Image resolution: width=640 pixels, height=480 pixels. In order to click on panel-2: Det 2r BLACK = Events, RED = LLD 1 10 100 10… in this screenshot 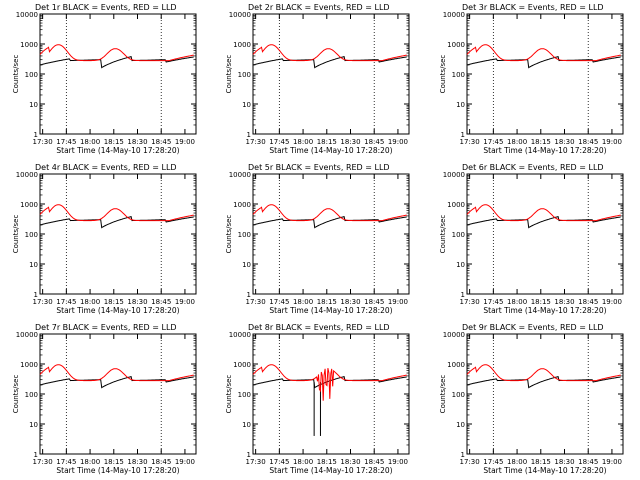, I will do `click(317, 79)`.